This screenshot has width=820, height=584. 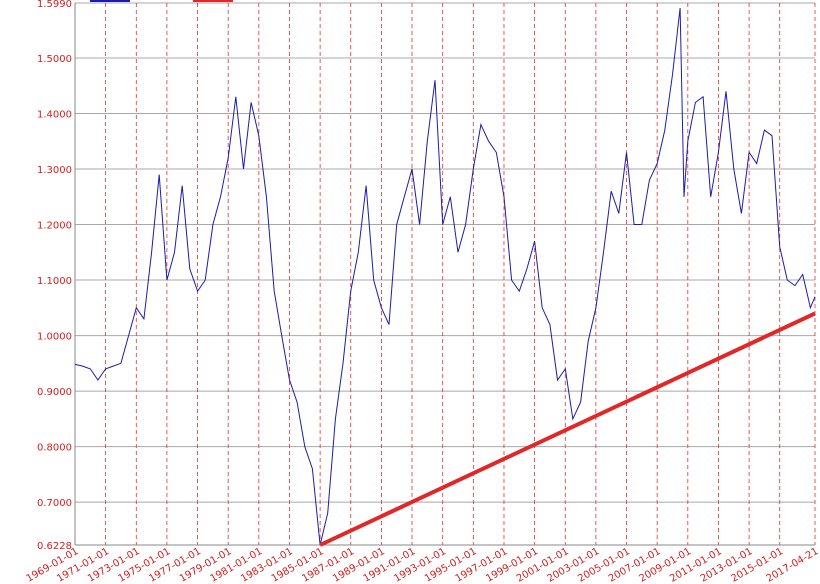 I want to click on y-tick-label: 1.4000, so click(x=54, y=114).